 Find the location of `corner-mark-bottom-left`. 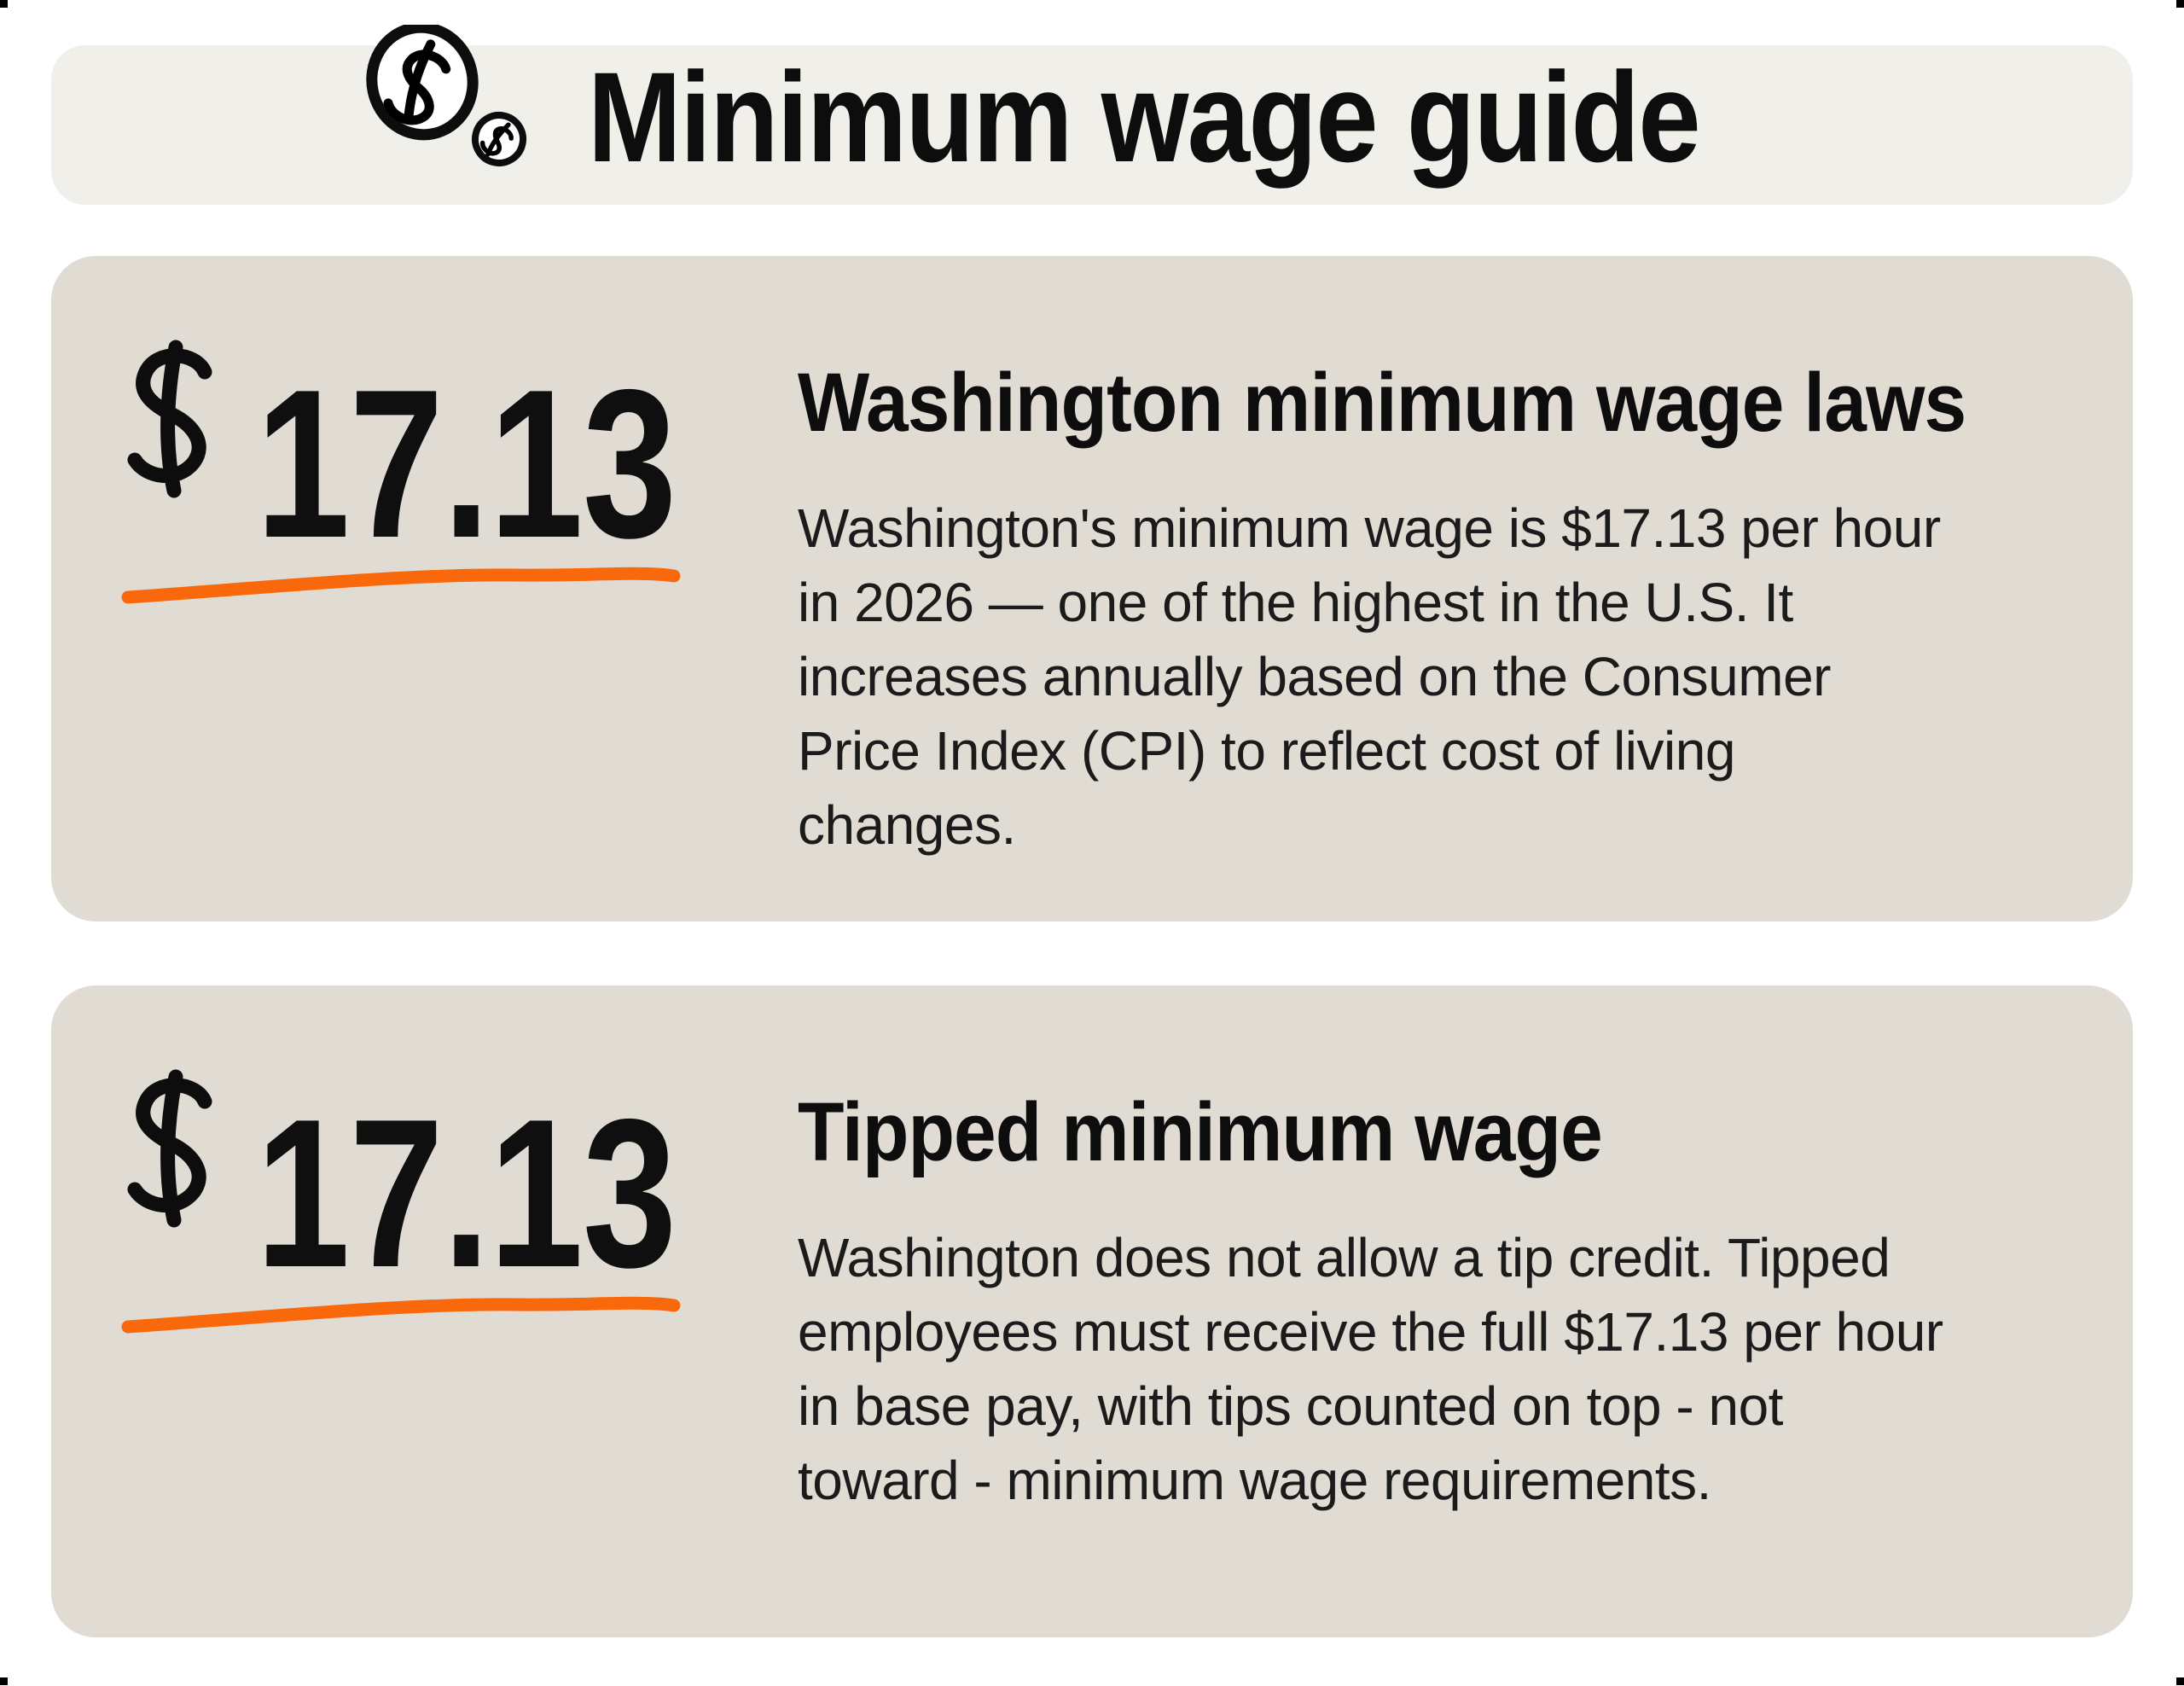

corner-mark-bottom-left is located at coordinates (4, 1681).